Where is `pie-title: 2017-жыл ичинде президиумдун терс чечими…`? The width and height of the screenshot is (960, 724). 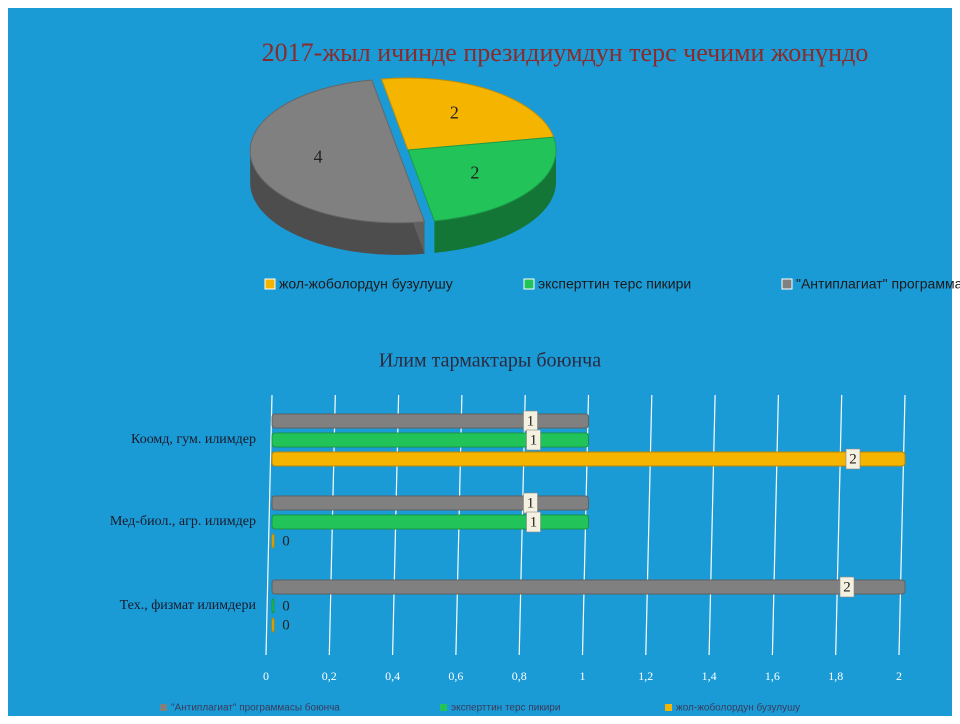
pie-title: 2017-жыл ичинде президиумдун терс чечими… is located at coordinates (565, 52).